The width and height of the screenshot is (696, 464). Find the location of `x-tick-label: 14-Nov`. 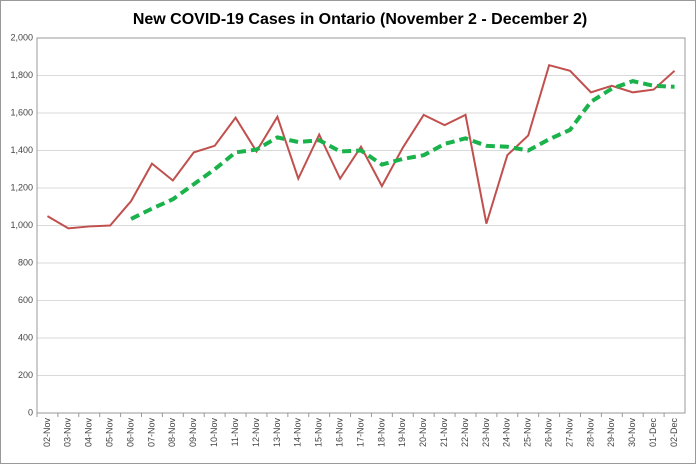

x-tick-label: 14-Nov is located at coordinates (298, 433).